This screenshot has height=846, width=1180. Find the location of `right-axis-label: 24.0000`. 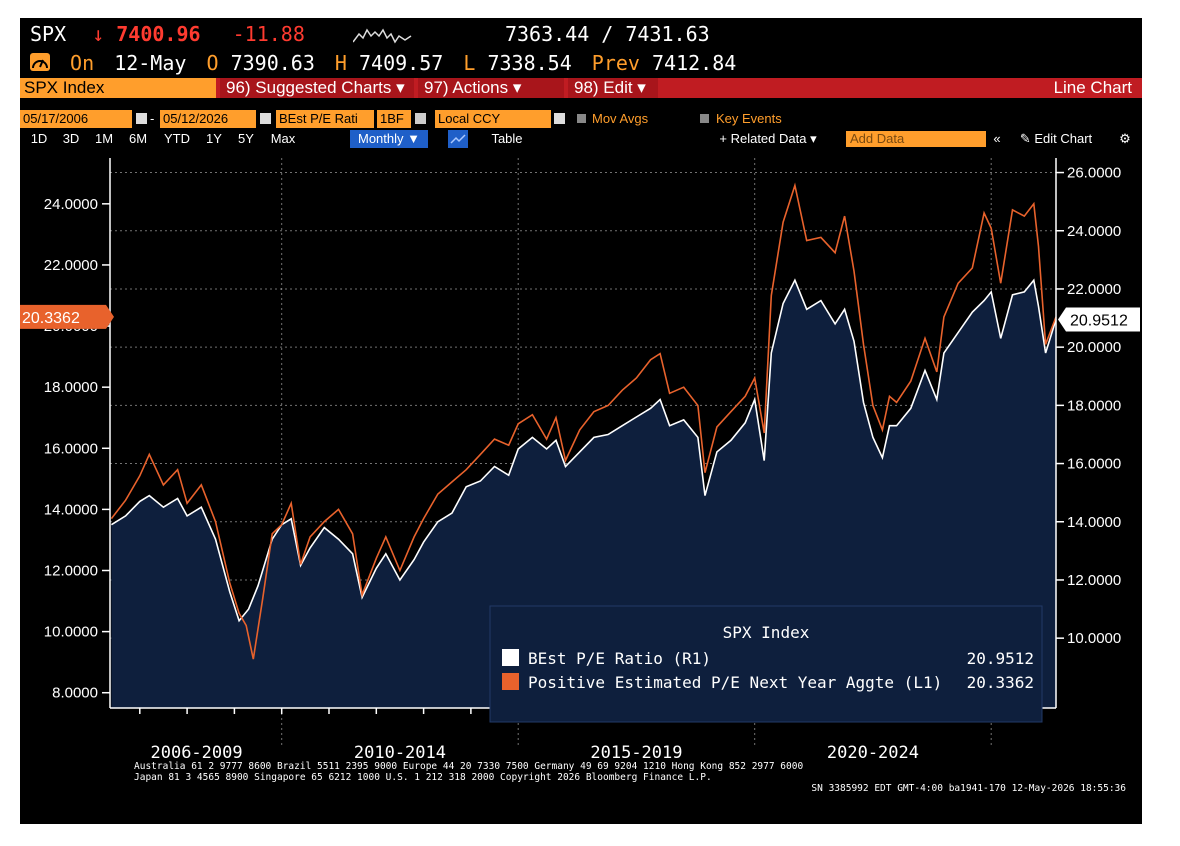

right-axis-label: 24.0000 is located at coordinates (1094, 231).